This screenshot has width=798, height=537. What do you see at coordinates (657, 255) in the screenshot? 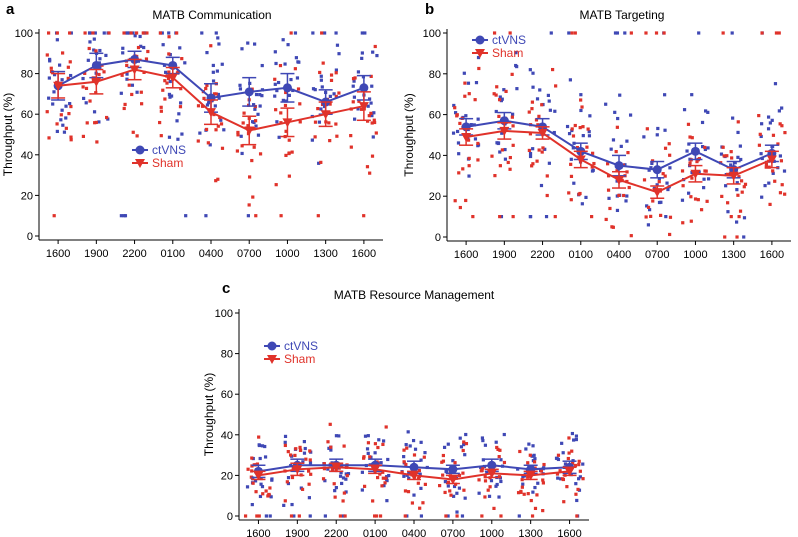
I see `x-tick-label: 0700` at bounding box center [657, 255].